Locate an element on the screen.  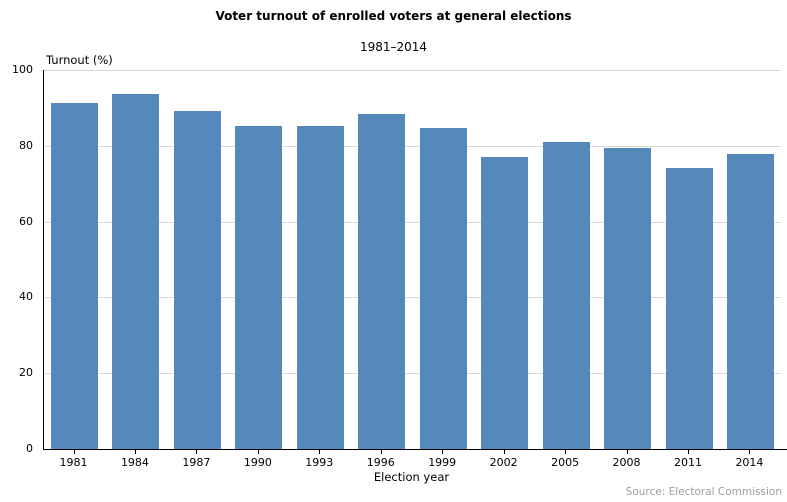
bar-2008 is located at coordinates (628, 298).